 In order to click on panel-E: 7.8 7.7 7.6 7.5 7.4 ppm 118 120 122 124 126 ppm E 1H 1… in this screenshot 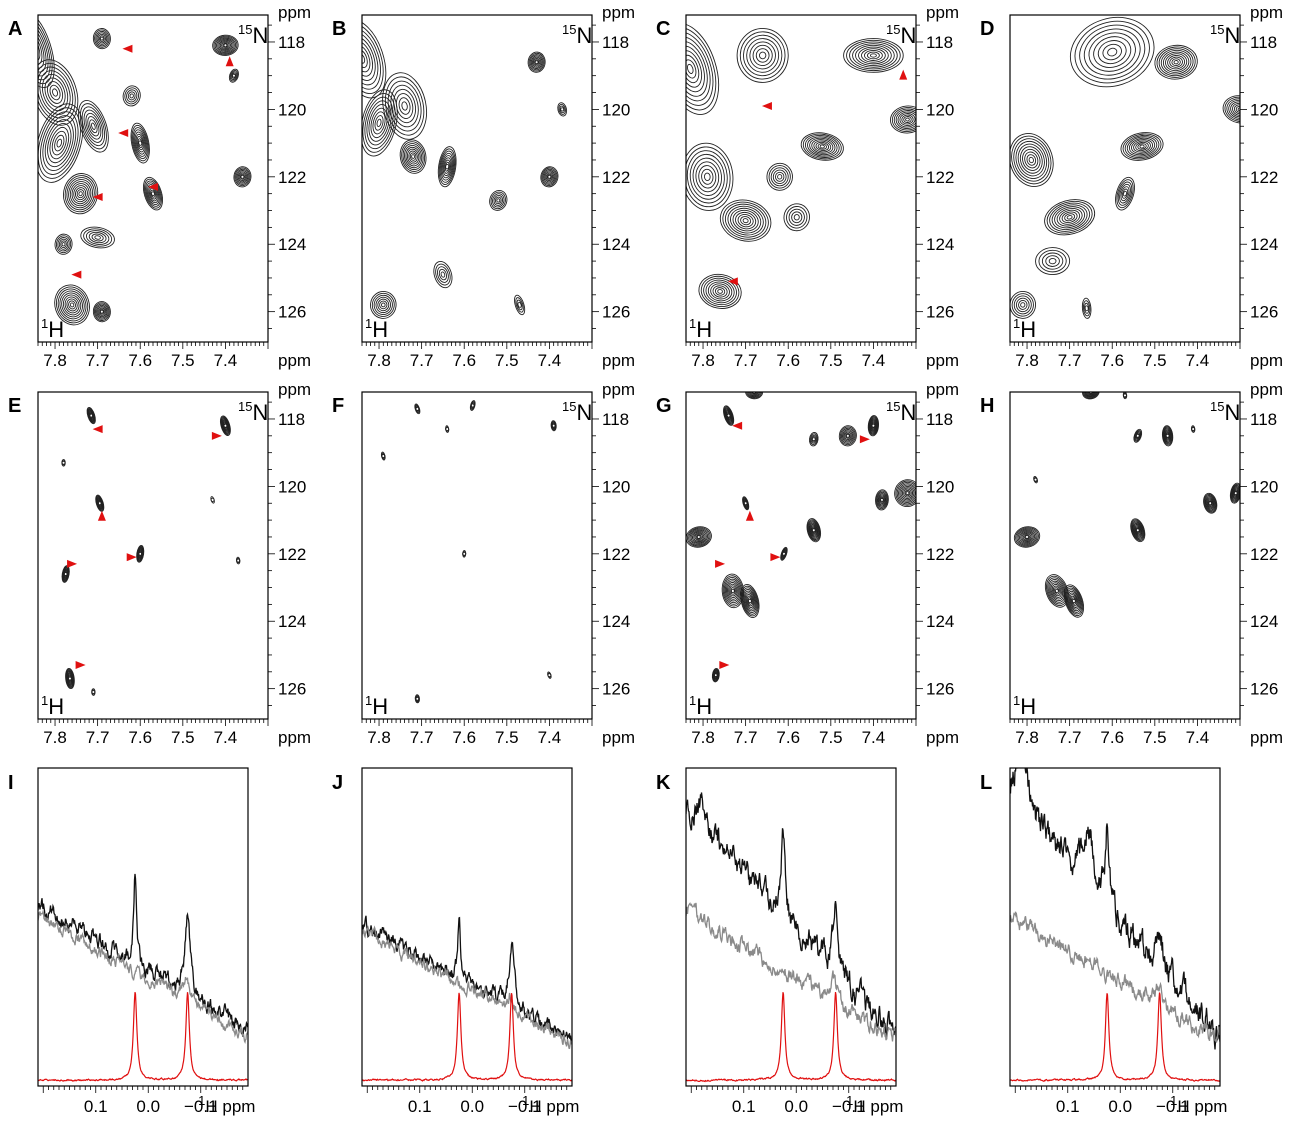, I will do `click(159, 563)`.